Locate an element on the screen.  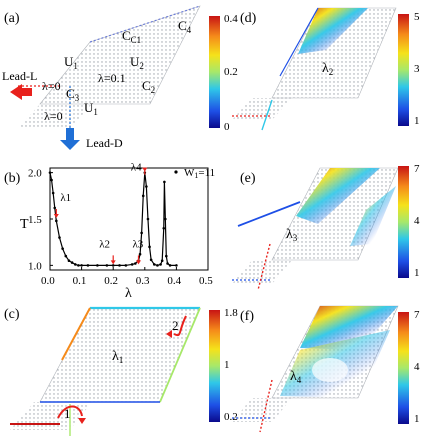
colorbar-f-mid: 4 is located at coordinates (417, 367).